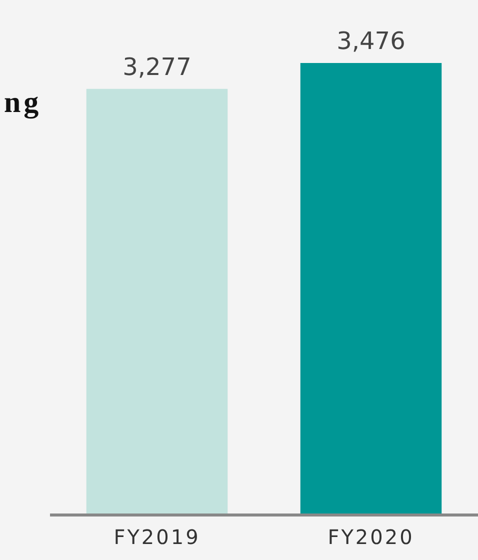 The image size is (478, 560). Describe the element at coordinates (23, 102) in the screenshot. I see `text: ng` at that location.